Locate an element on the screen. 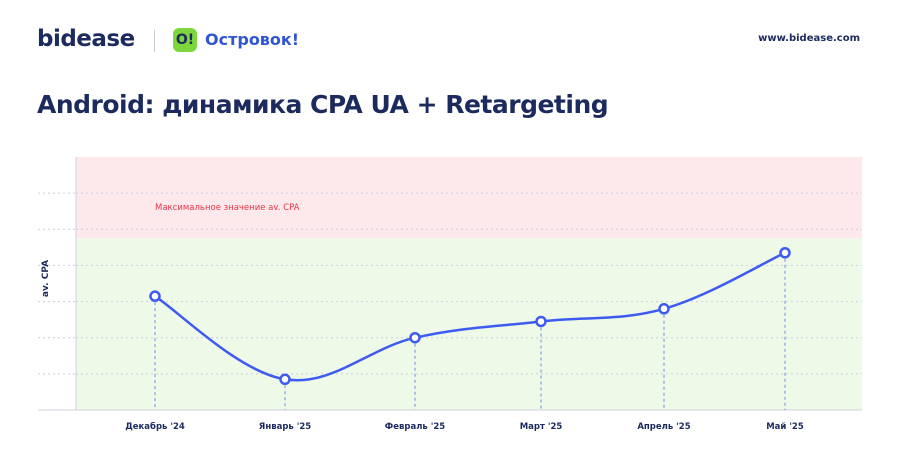 The height and width of the screenshot is (459, 900). partner-logo-icon: O! is located at coordinates (185, 40).